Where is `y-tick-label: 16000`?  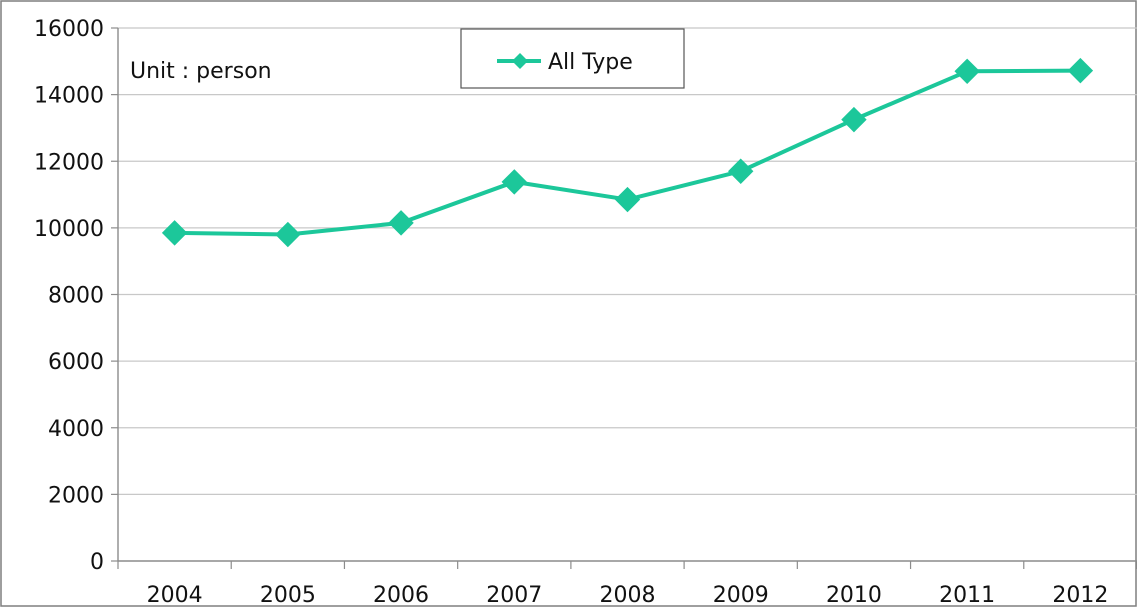 y-tick-label: 16000 is located at coordinates (69, 29).